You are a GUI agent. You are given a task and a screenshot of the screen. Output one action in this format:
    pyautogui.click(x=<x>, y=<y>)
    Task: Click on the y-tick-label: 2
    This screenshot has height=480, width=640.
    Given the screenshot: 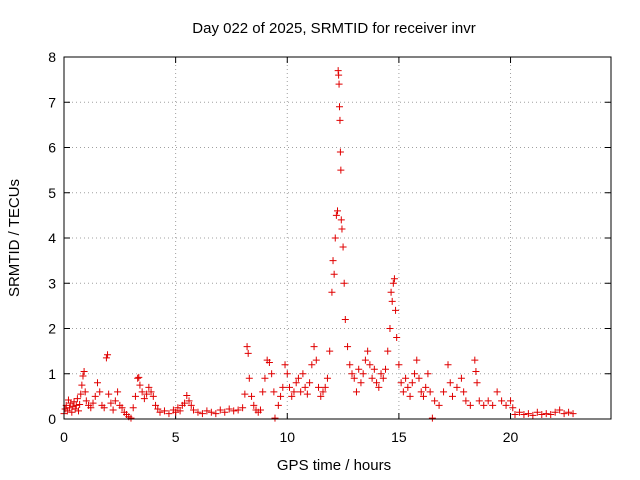 What is the action you would take?
    pyautogui.click(x=52, y=329)
    